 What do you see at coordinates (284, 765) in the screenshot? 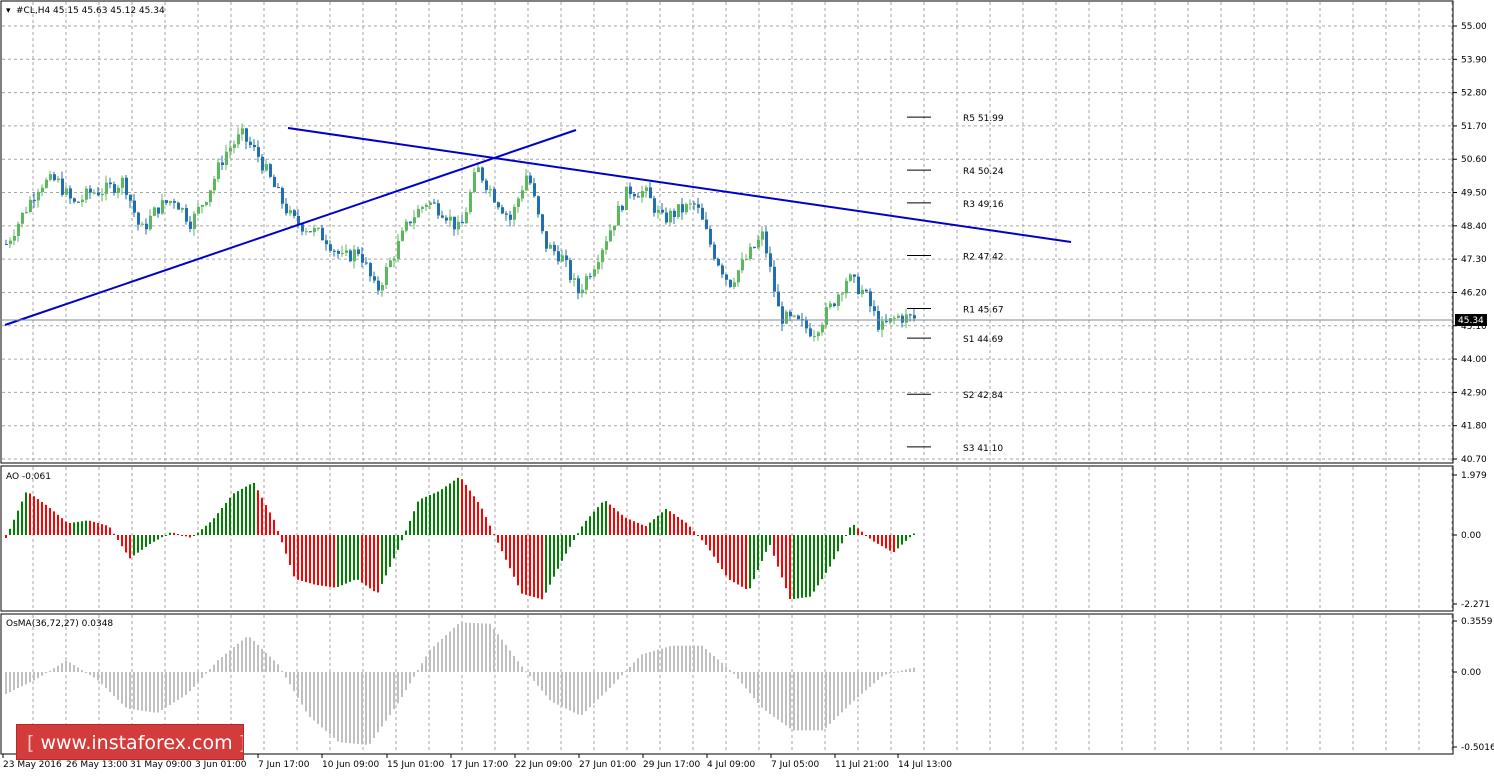
I see `time-label: 7 Jun 17:00` at bounding box center [284, 765].